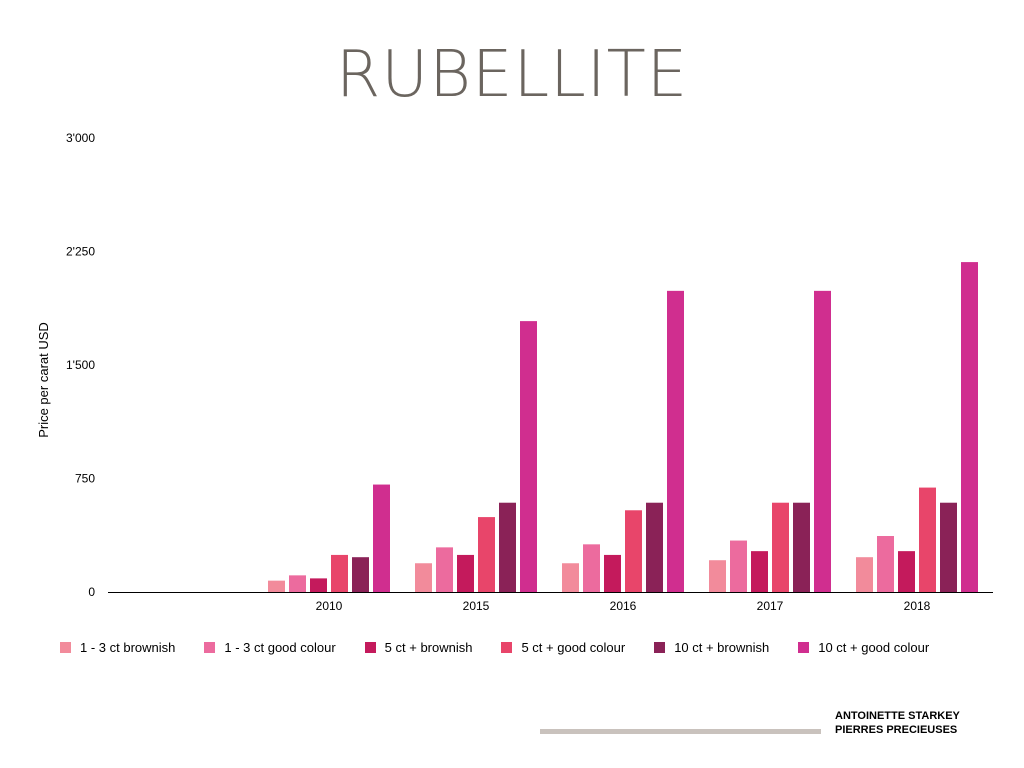  Describe the element at coordinates (680, 731) in the screenshot. I see `footer-divider` at that location.